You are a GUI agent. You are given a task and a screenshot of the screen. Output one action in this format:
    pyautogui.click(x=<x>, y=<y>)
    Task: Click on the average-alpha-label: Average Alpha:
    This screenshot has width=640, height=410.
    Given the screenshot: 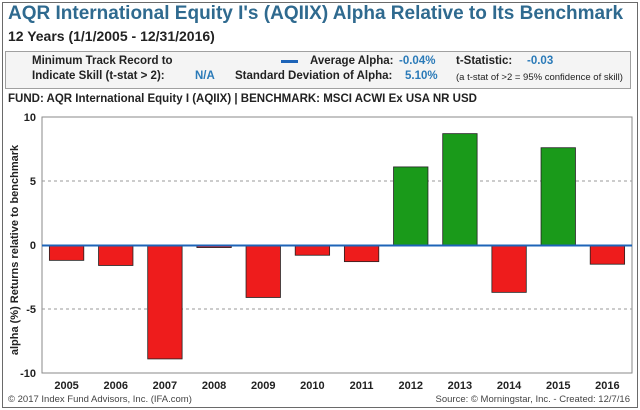 What is the action you would take?
    pyautogui.click(x=352, y=61)
    